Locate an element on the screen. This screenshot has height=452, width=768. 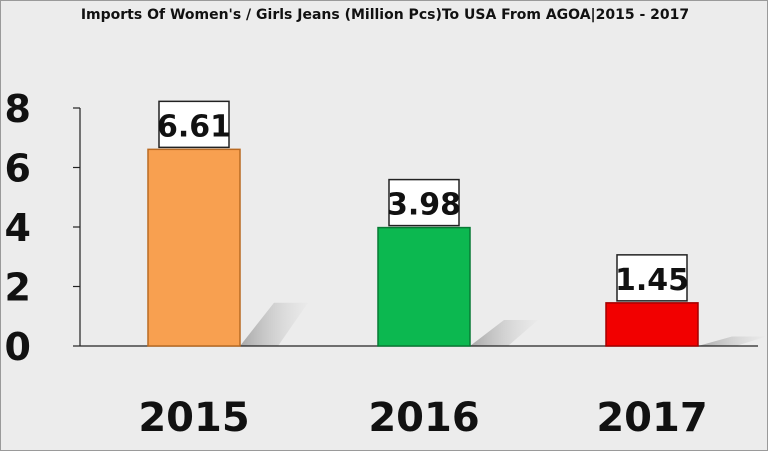
y-tick-label: 4 is located at coordinates (18, 228).